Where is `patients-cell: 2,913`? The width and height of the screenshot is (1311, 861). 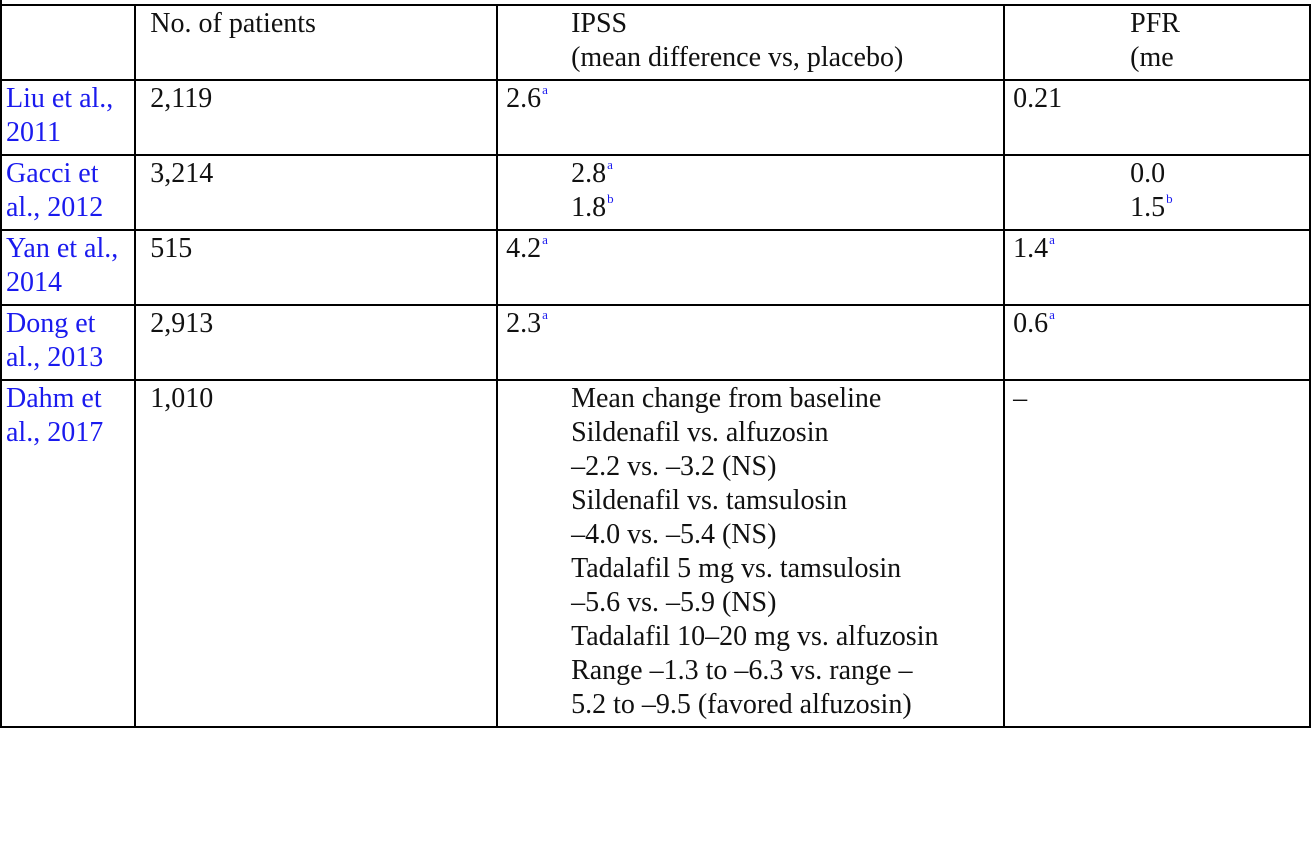 patients-cell: 2,913 is located at coordinates (316, 342).